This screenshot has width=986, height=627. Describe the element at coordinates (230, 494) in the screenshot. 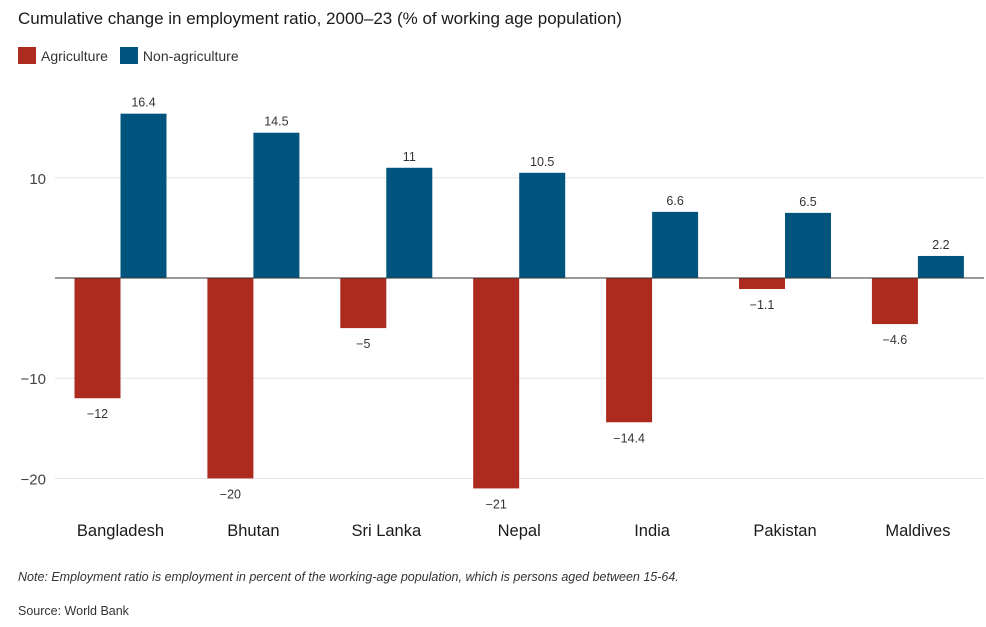

I see `data-label-agriculture: −20` at that location.